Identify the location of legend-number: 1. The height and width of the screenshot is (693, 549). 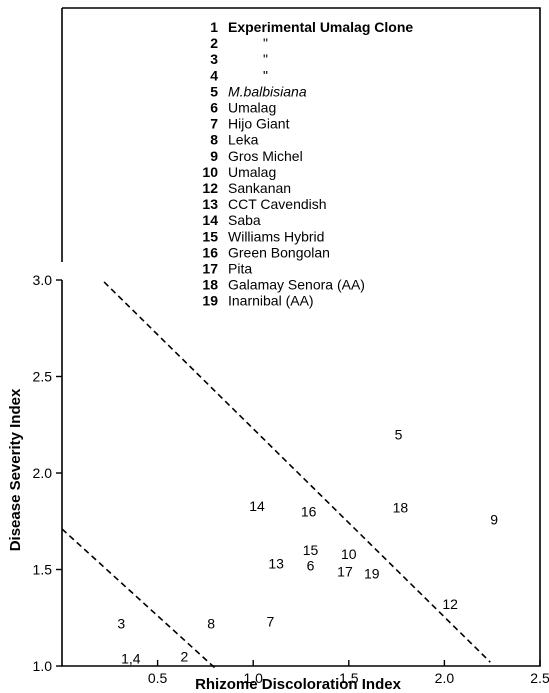
(214, 27).